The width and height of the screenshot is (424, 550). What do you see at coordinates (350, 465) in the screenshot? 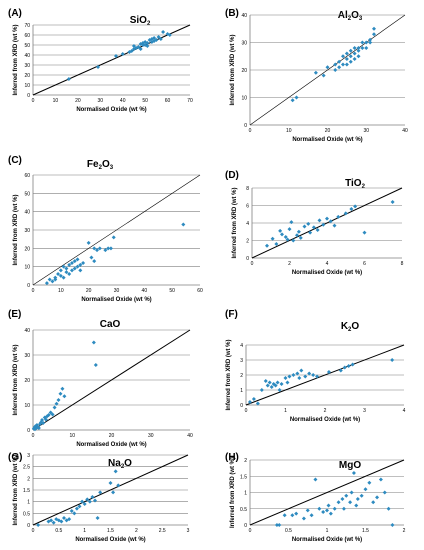
I see `chart-title: MgO` at bounding box center [350, 465].